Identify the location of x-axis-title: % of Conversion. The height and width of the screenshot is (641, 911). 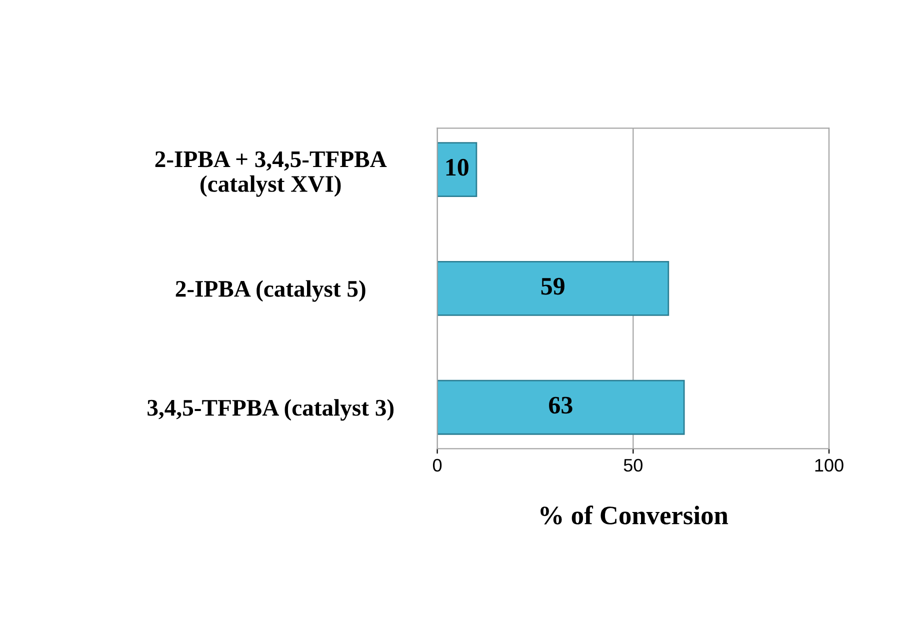
(634, 515).